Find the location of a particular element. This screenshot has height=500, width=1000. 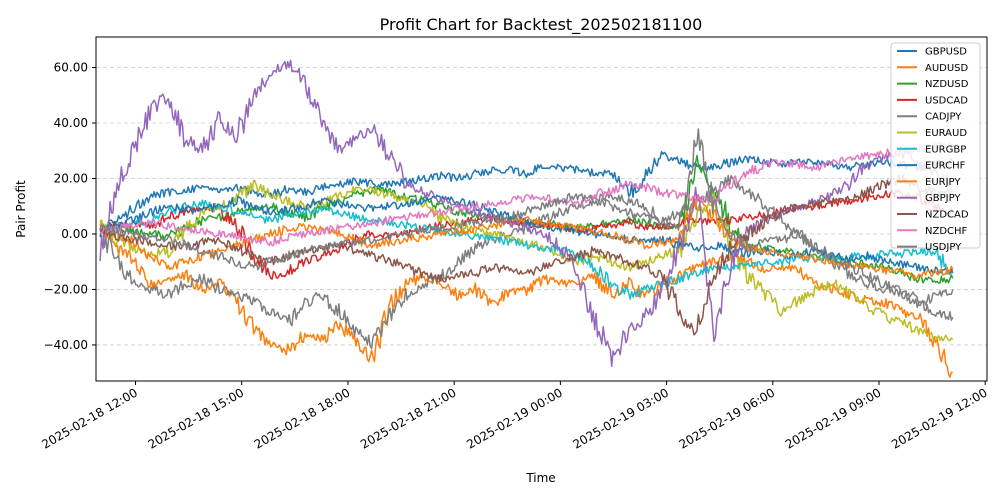

y-tick-label: 20.00 is located at coordinates (71, 178).